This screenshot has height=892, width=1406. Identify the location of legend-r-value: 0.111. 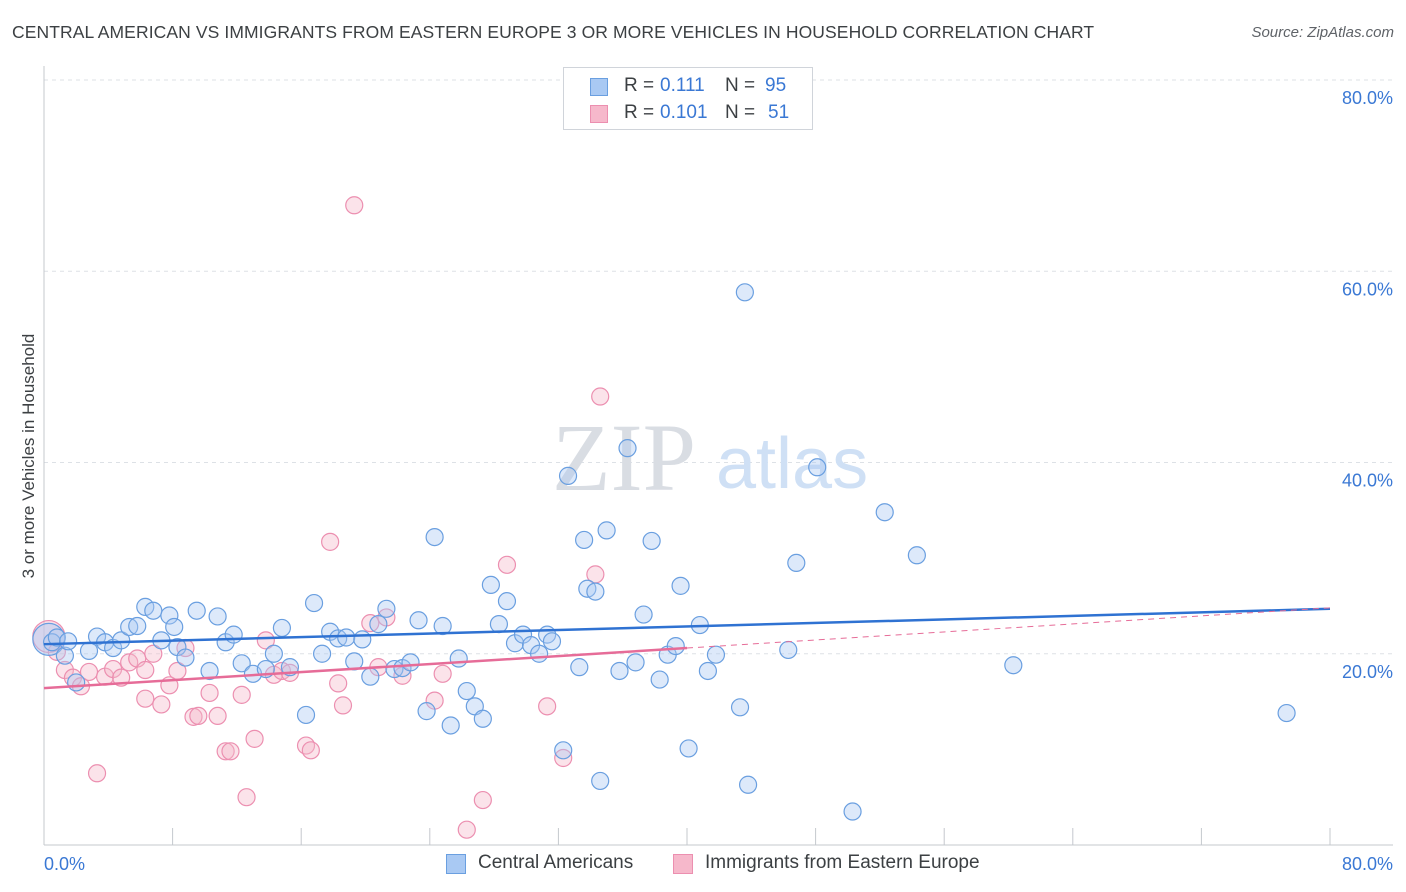
(682, 85).